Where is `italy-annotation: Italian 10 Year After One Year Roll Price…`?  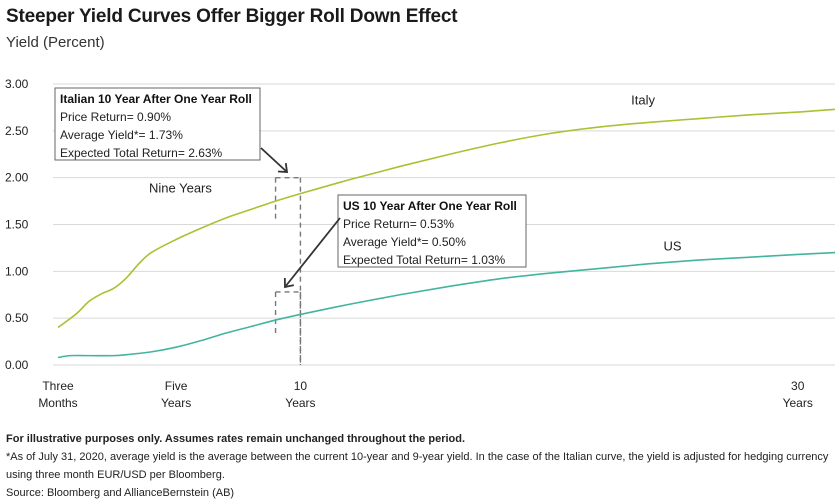 italy-annotation: Italian 10 Year After One Year Roll Price… is located at coordinates (157, 124).